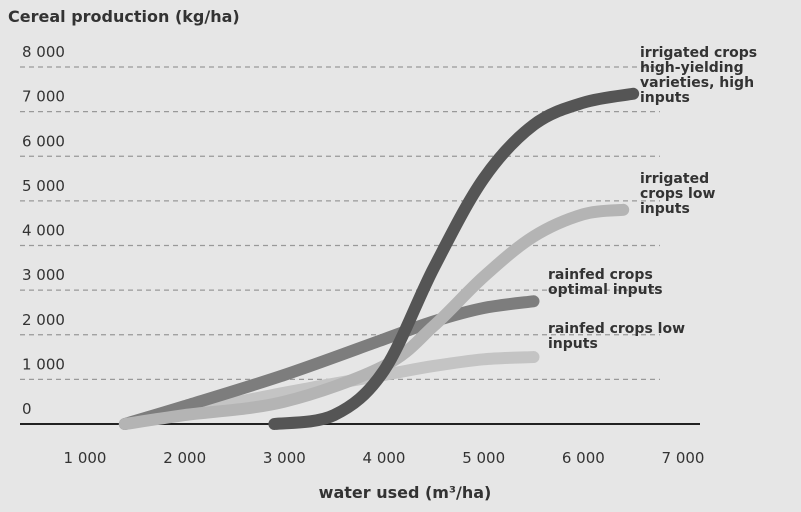 The width and height of the screenshot is (801, 512). I want to click on x-tick-label: 3 000, so click(284, 458).